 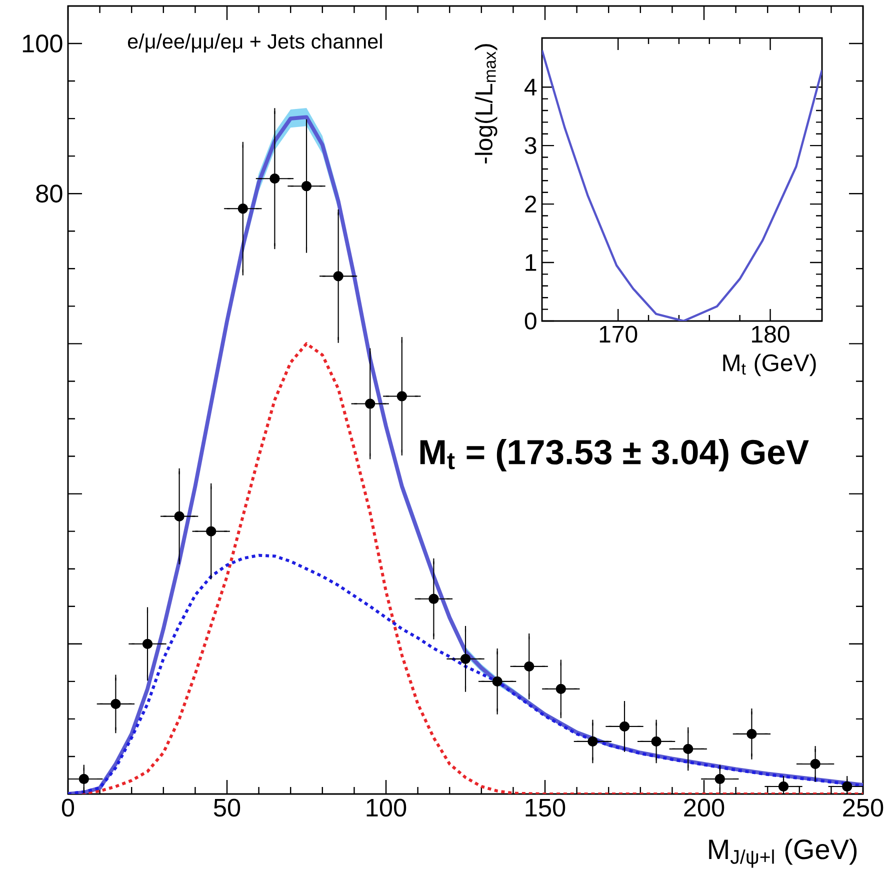 What do you see at coordinates (531, 262) in the screenshot?
I see `y-tick-label: 1` at bounding box center [531, 262].